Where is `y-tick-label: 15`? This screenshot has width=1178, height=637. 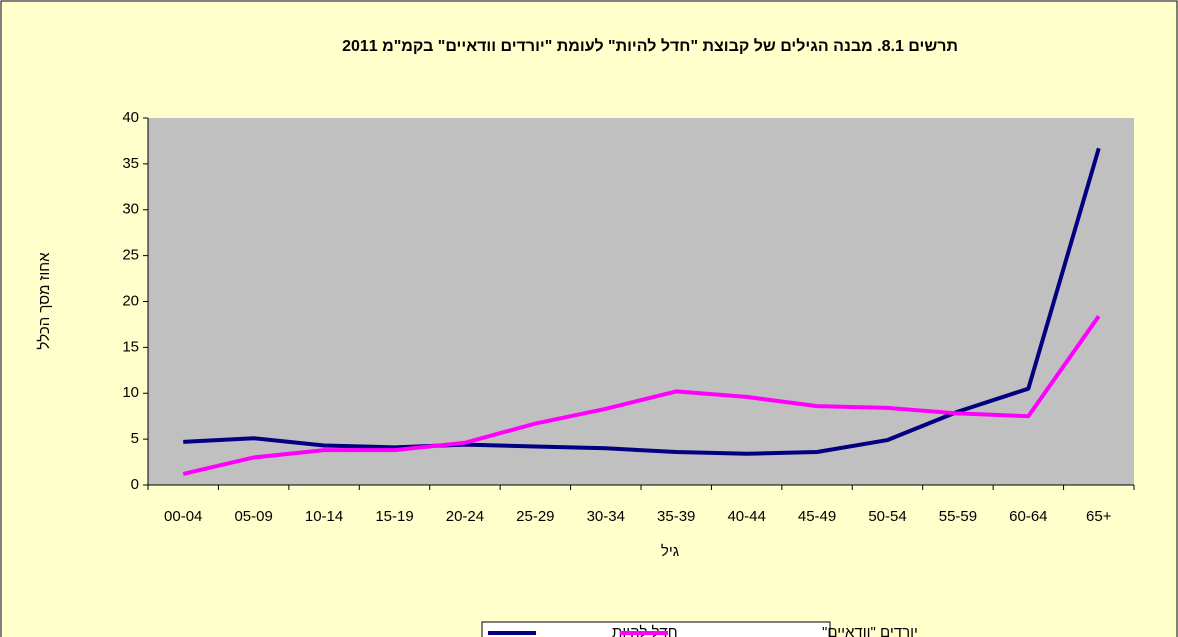 y-tick-label: 15 is located at coordinates (130, 346).